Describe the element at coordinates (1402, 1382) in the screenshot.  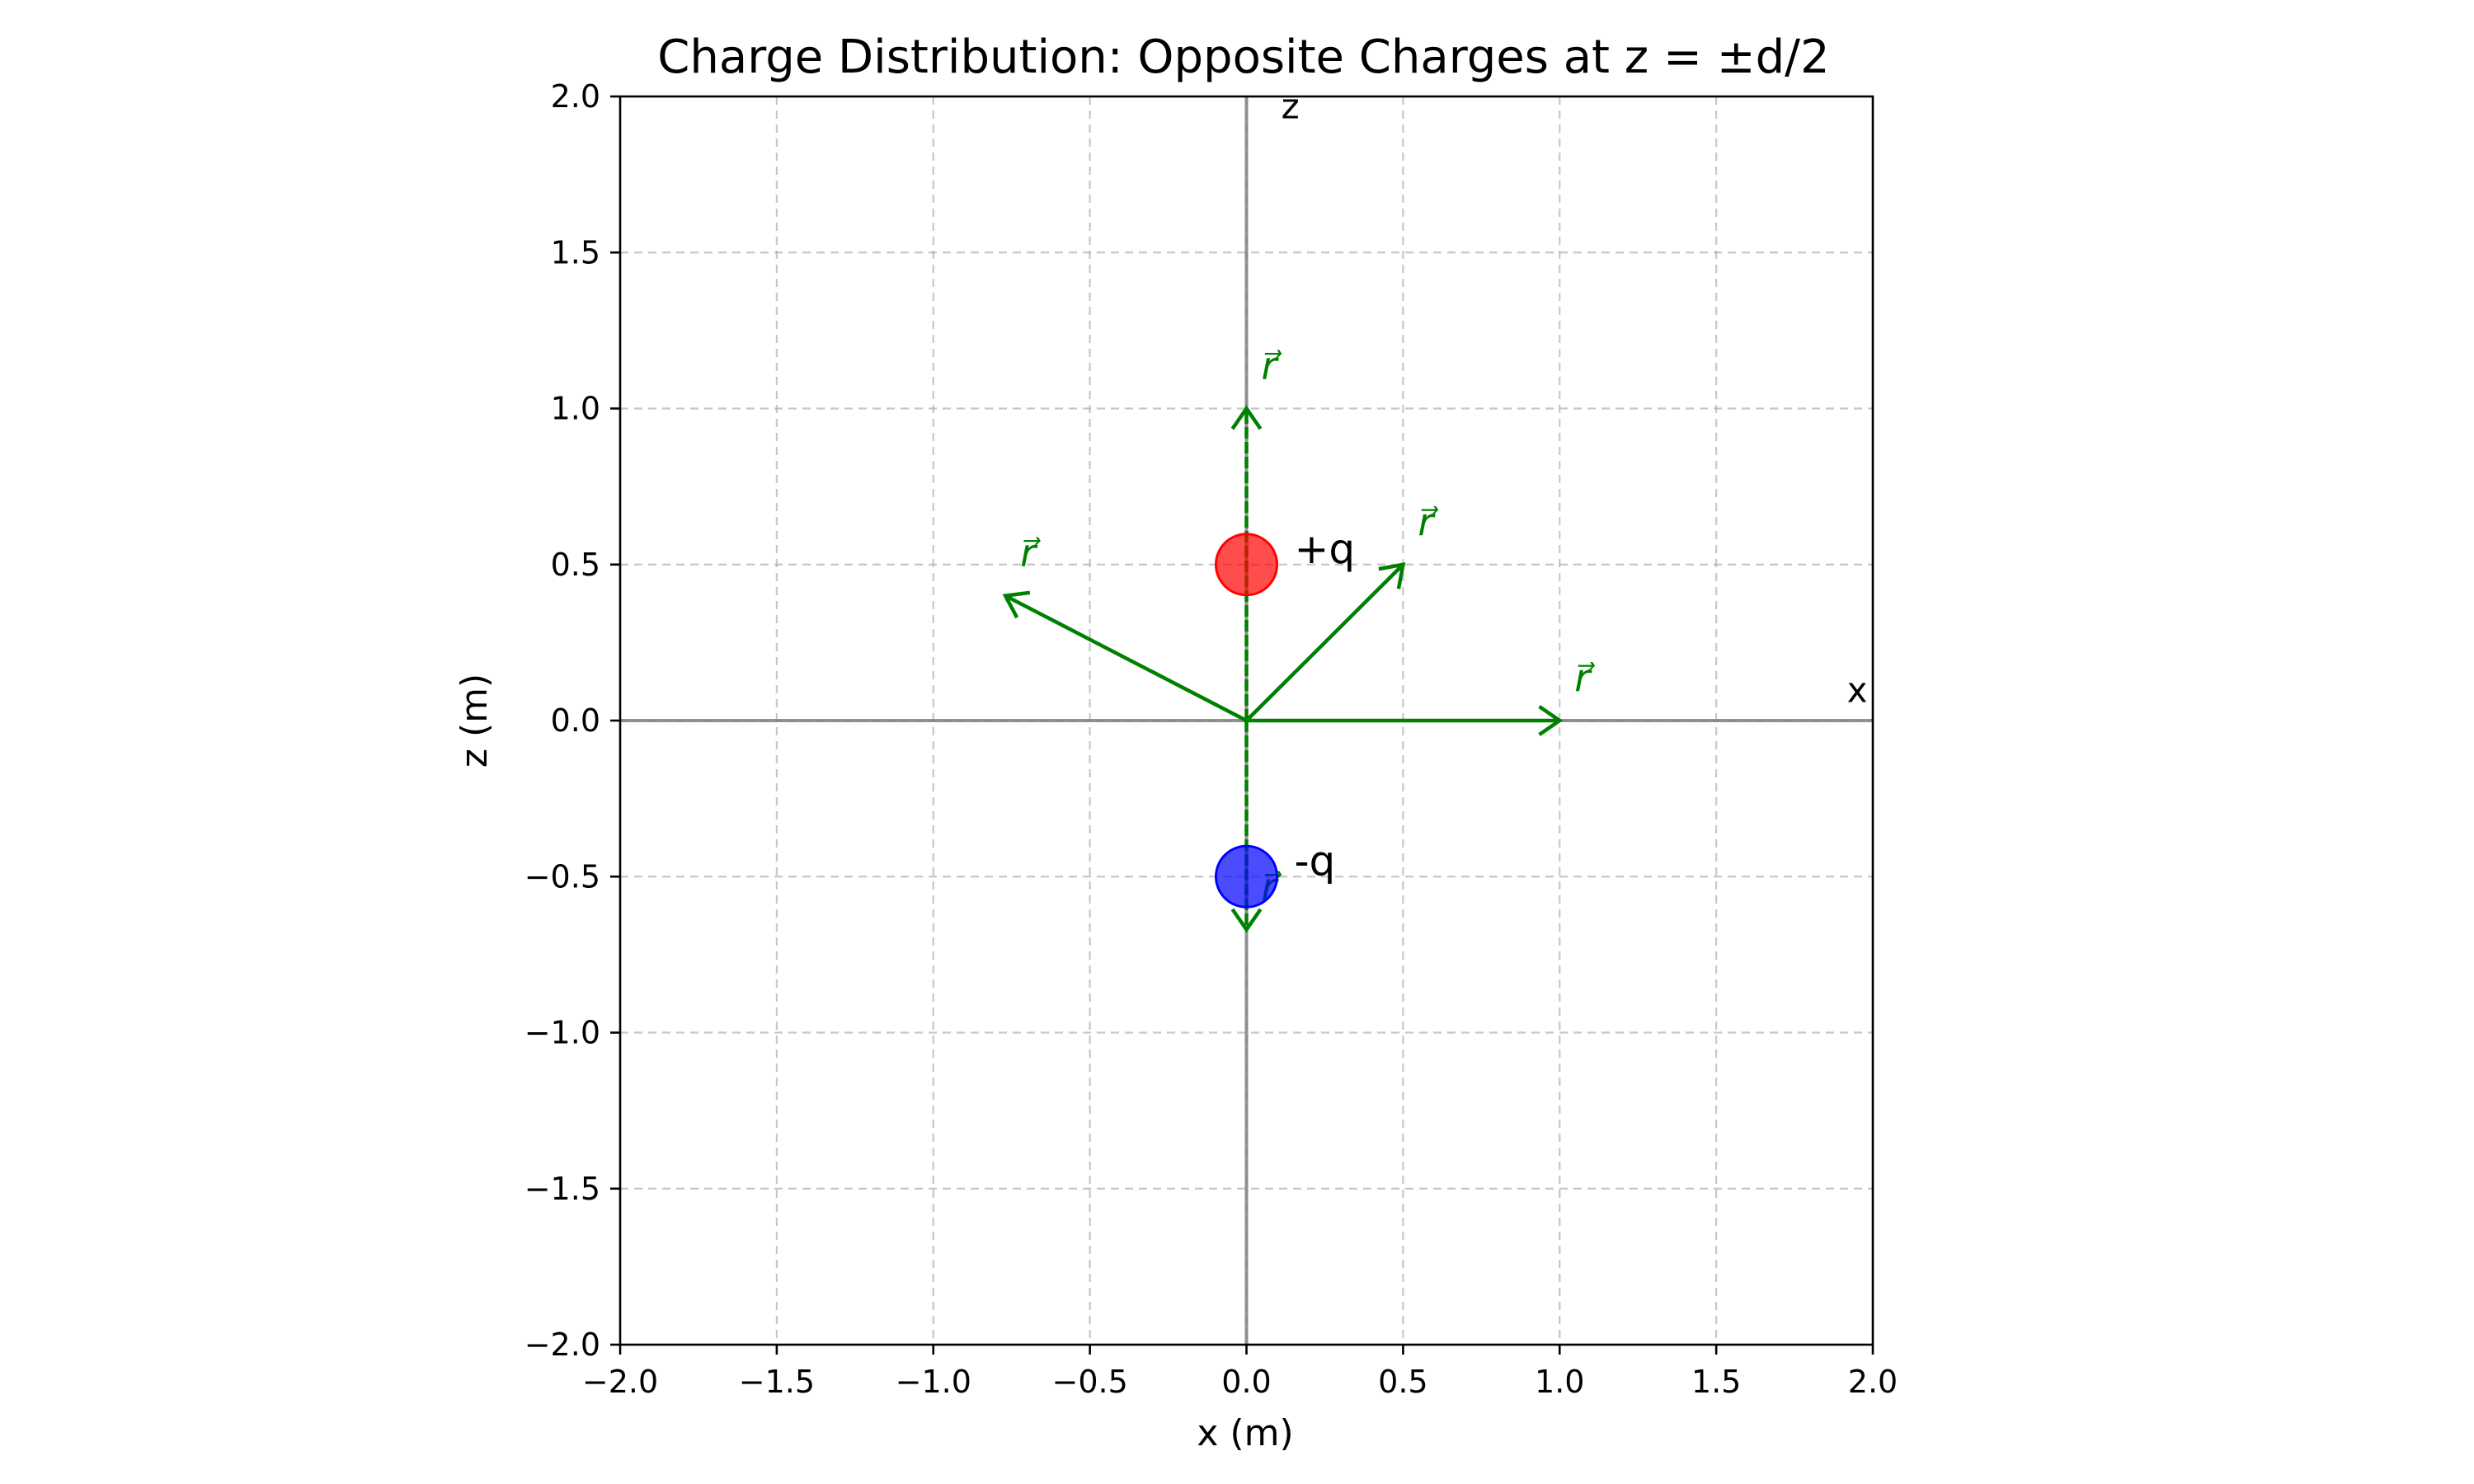
I see `x-tick-label: 0.5` at that location.